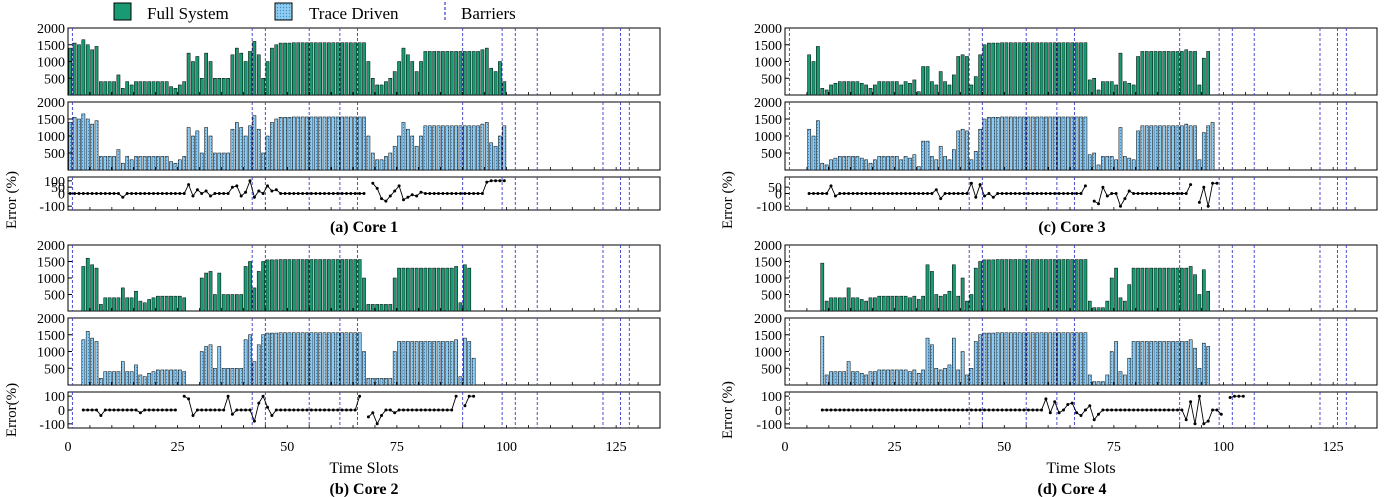 The image size is (1391, 497). Describe the element at coordinates (54, 296) in the screenshot. I see `y-tick-label: 500` at that location.